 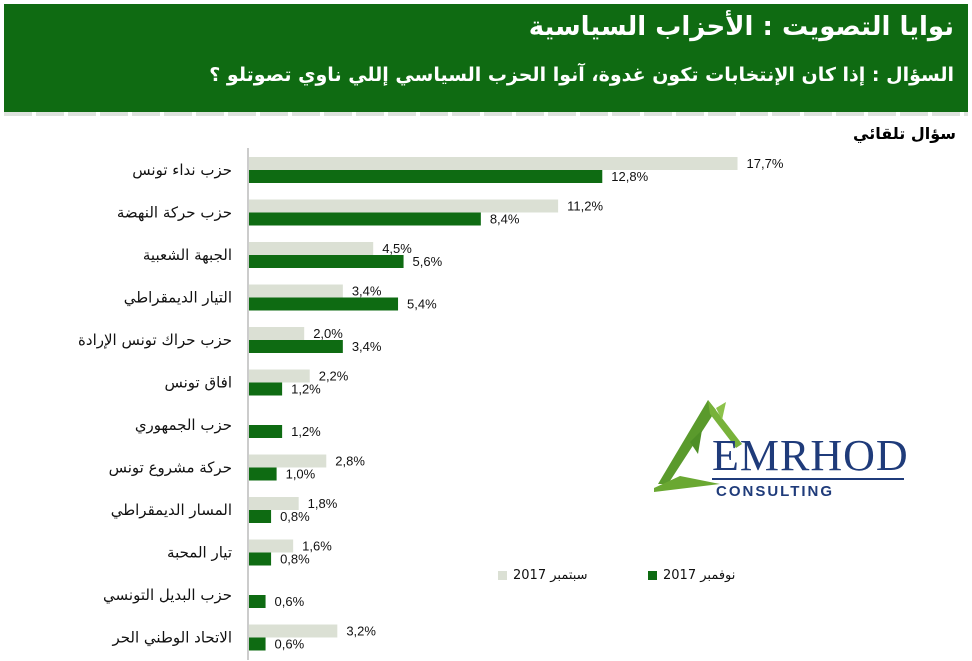 What do you see at coordinates (178, 298) in the screenshot?
I see `category-label: التيار الديمقراطي` at bounding box center [178, 298].